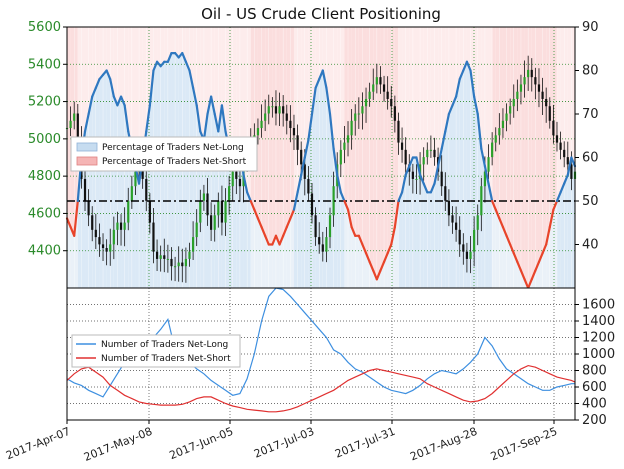 The image size is (624, 469). What do you see at coordinates (590, 201) in the screenshot?
I see `right-tick-label: 50` at bounding box center [590, 201].